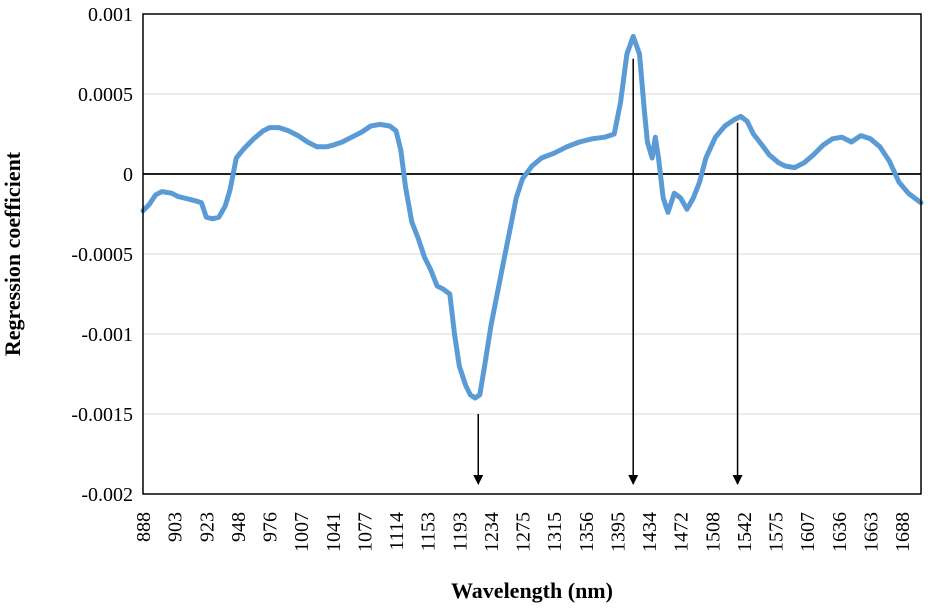  Describe the element at coordinates (682, 532) in the screenshot. I see `x-tick-label: 1472` at that location.